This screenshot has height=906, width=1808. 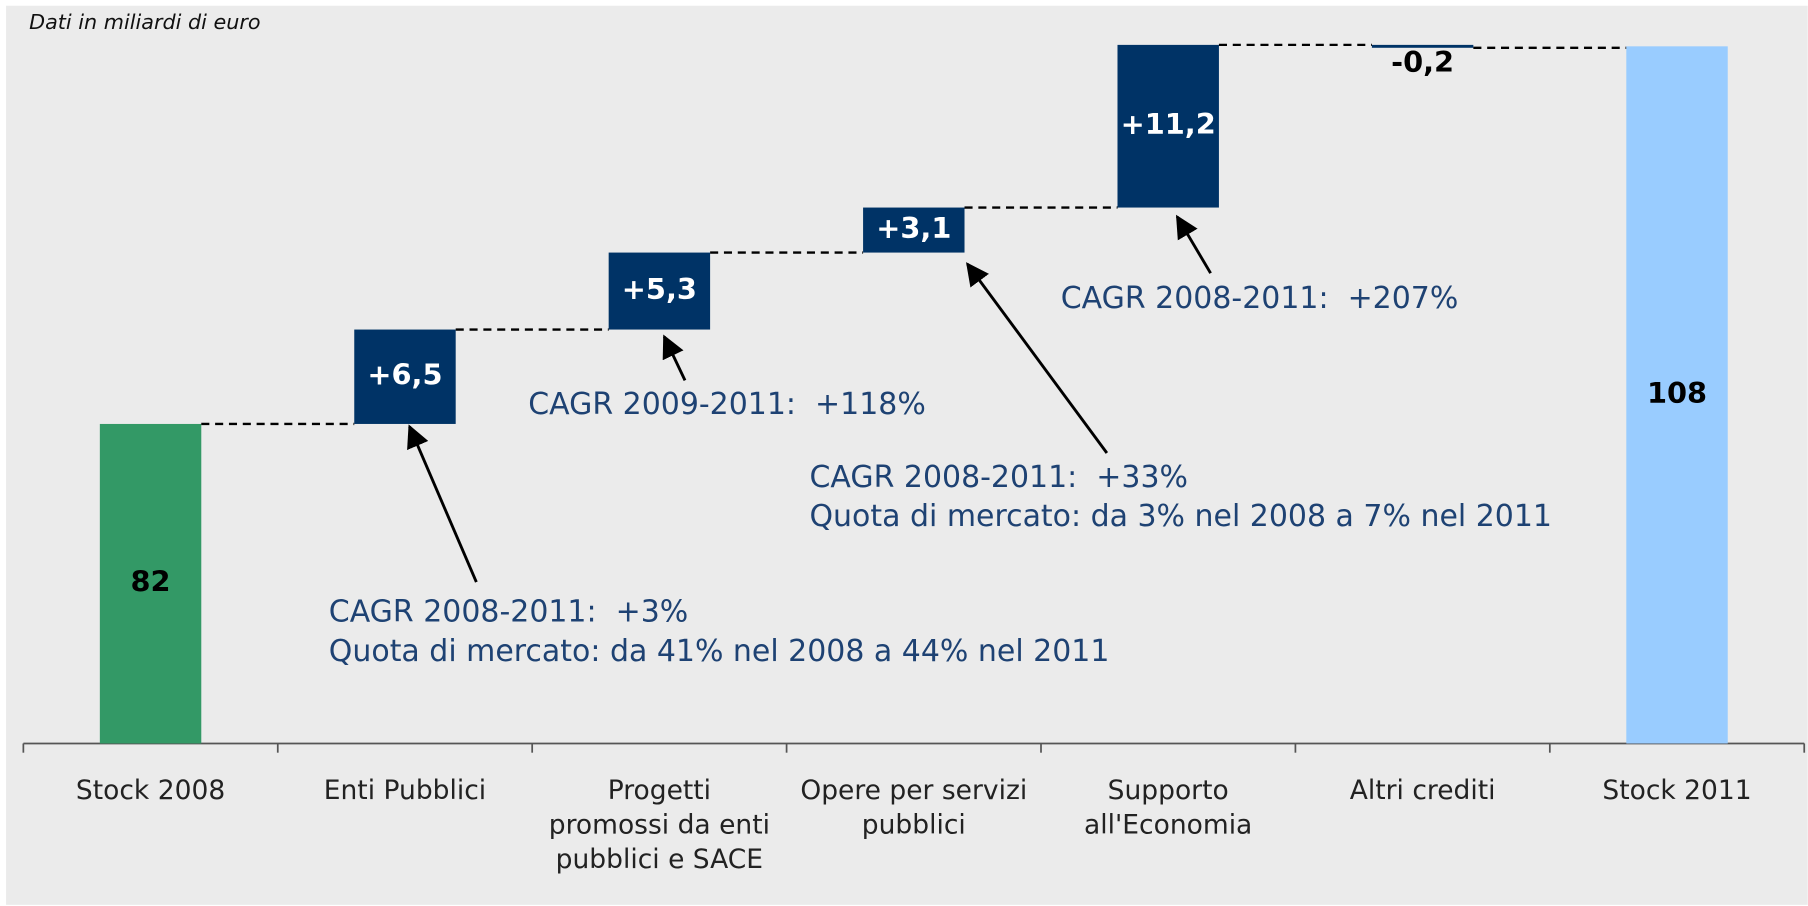 I want to click on x-tick-label-box: Opere per servizi pubblici, so click(x=914, y=808).